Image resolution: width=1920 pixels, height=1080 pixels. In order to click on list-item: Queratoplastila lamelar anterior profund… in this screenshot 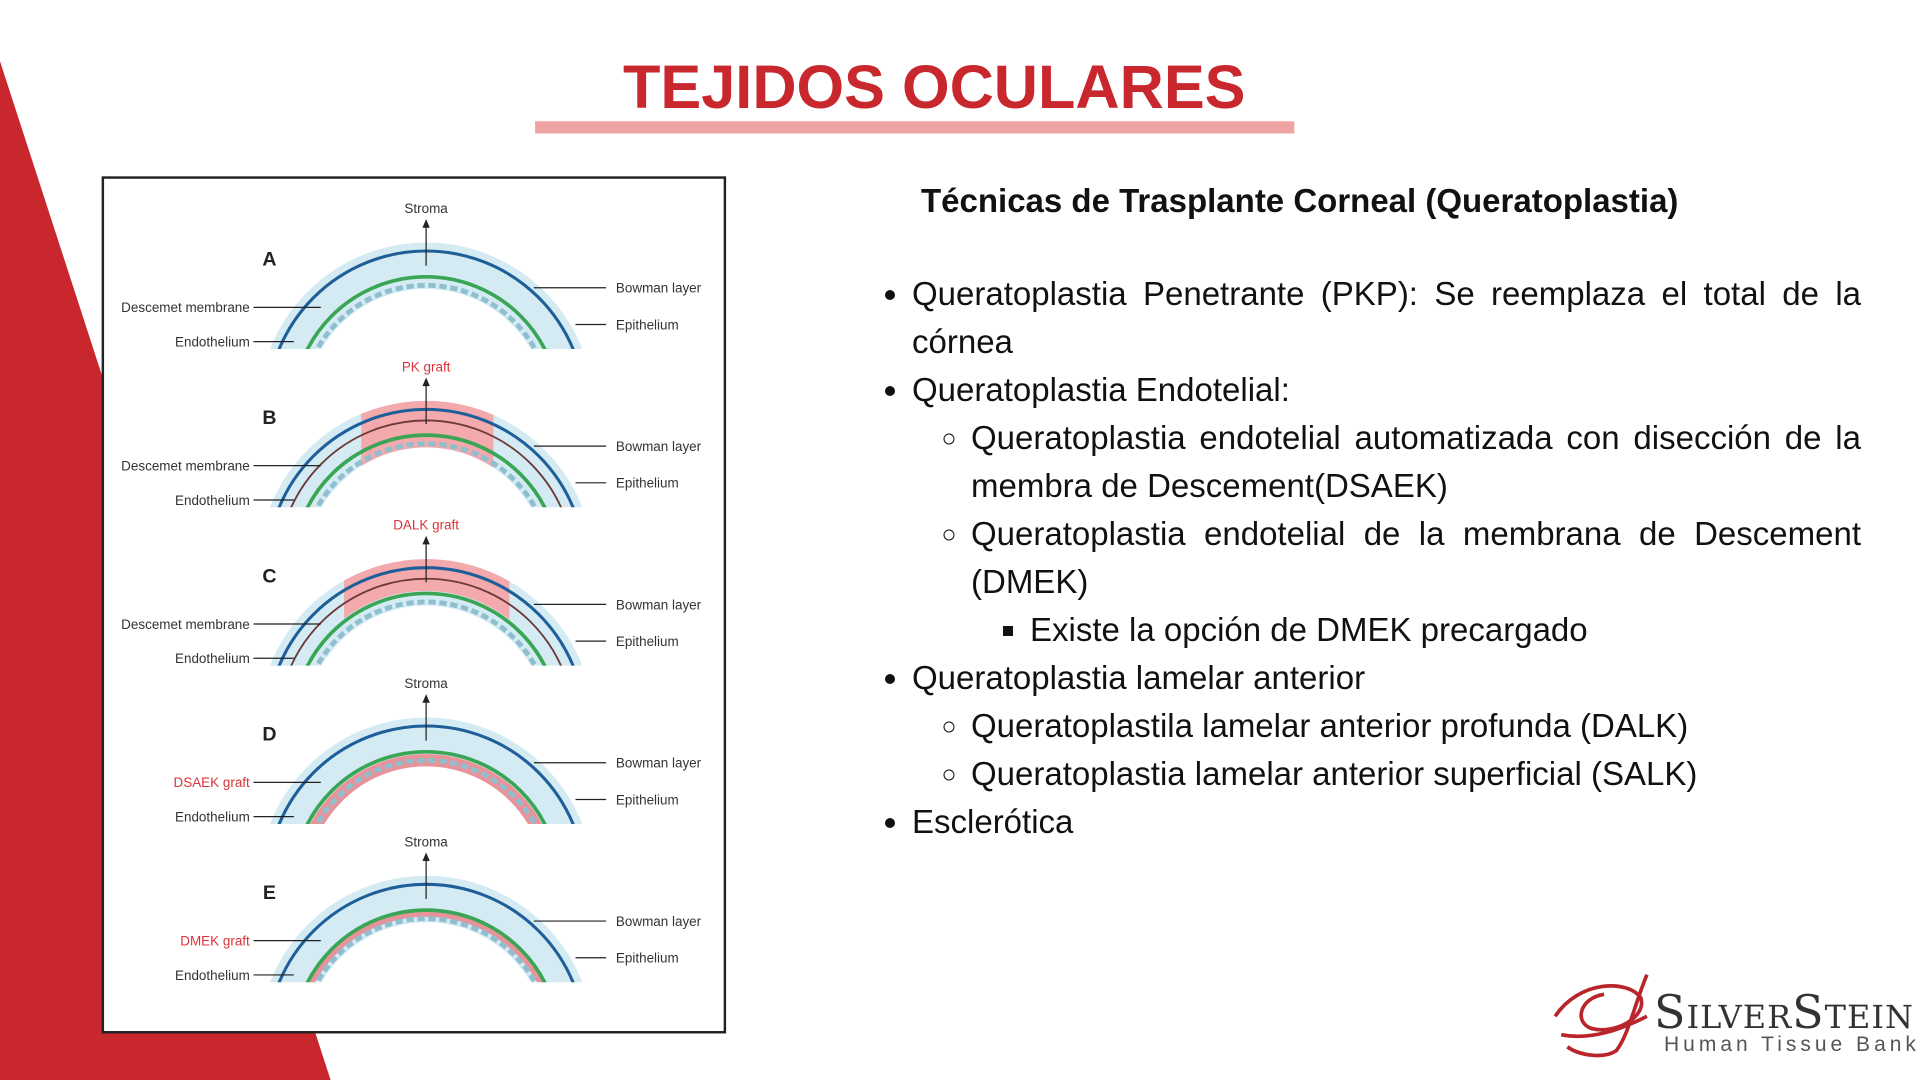, I will do `click(1416, 726)`.